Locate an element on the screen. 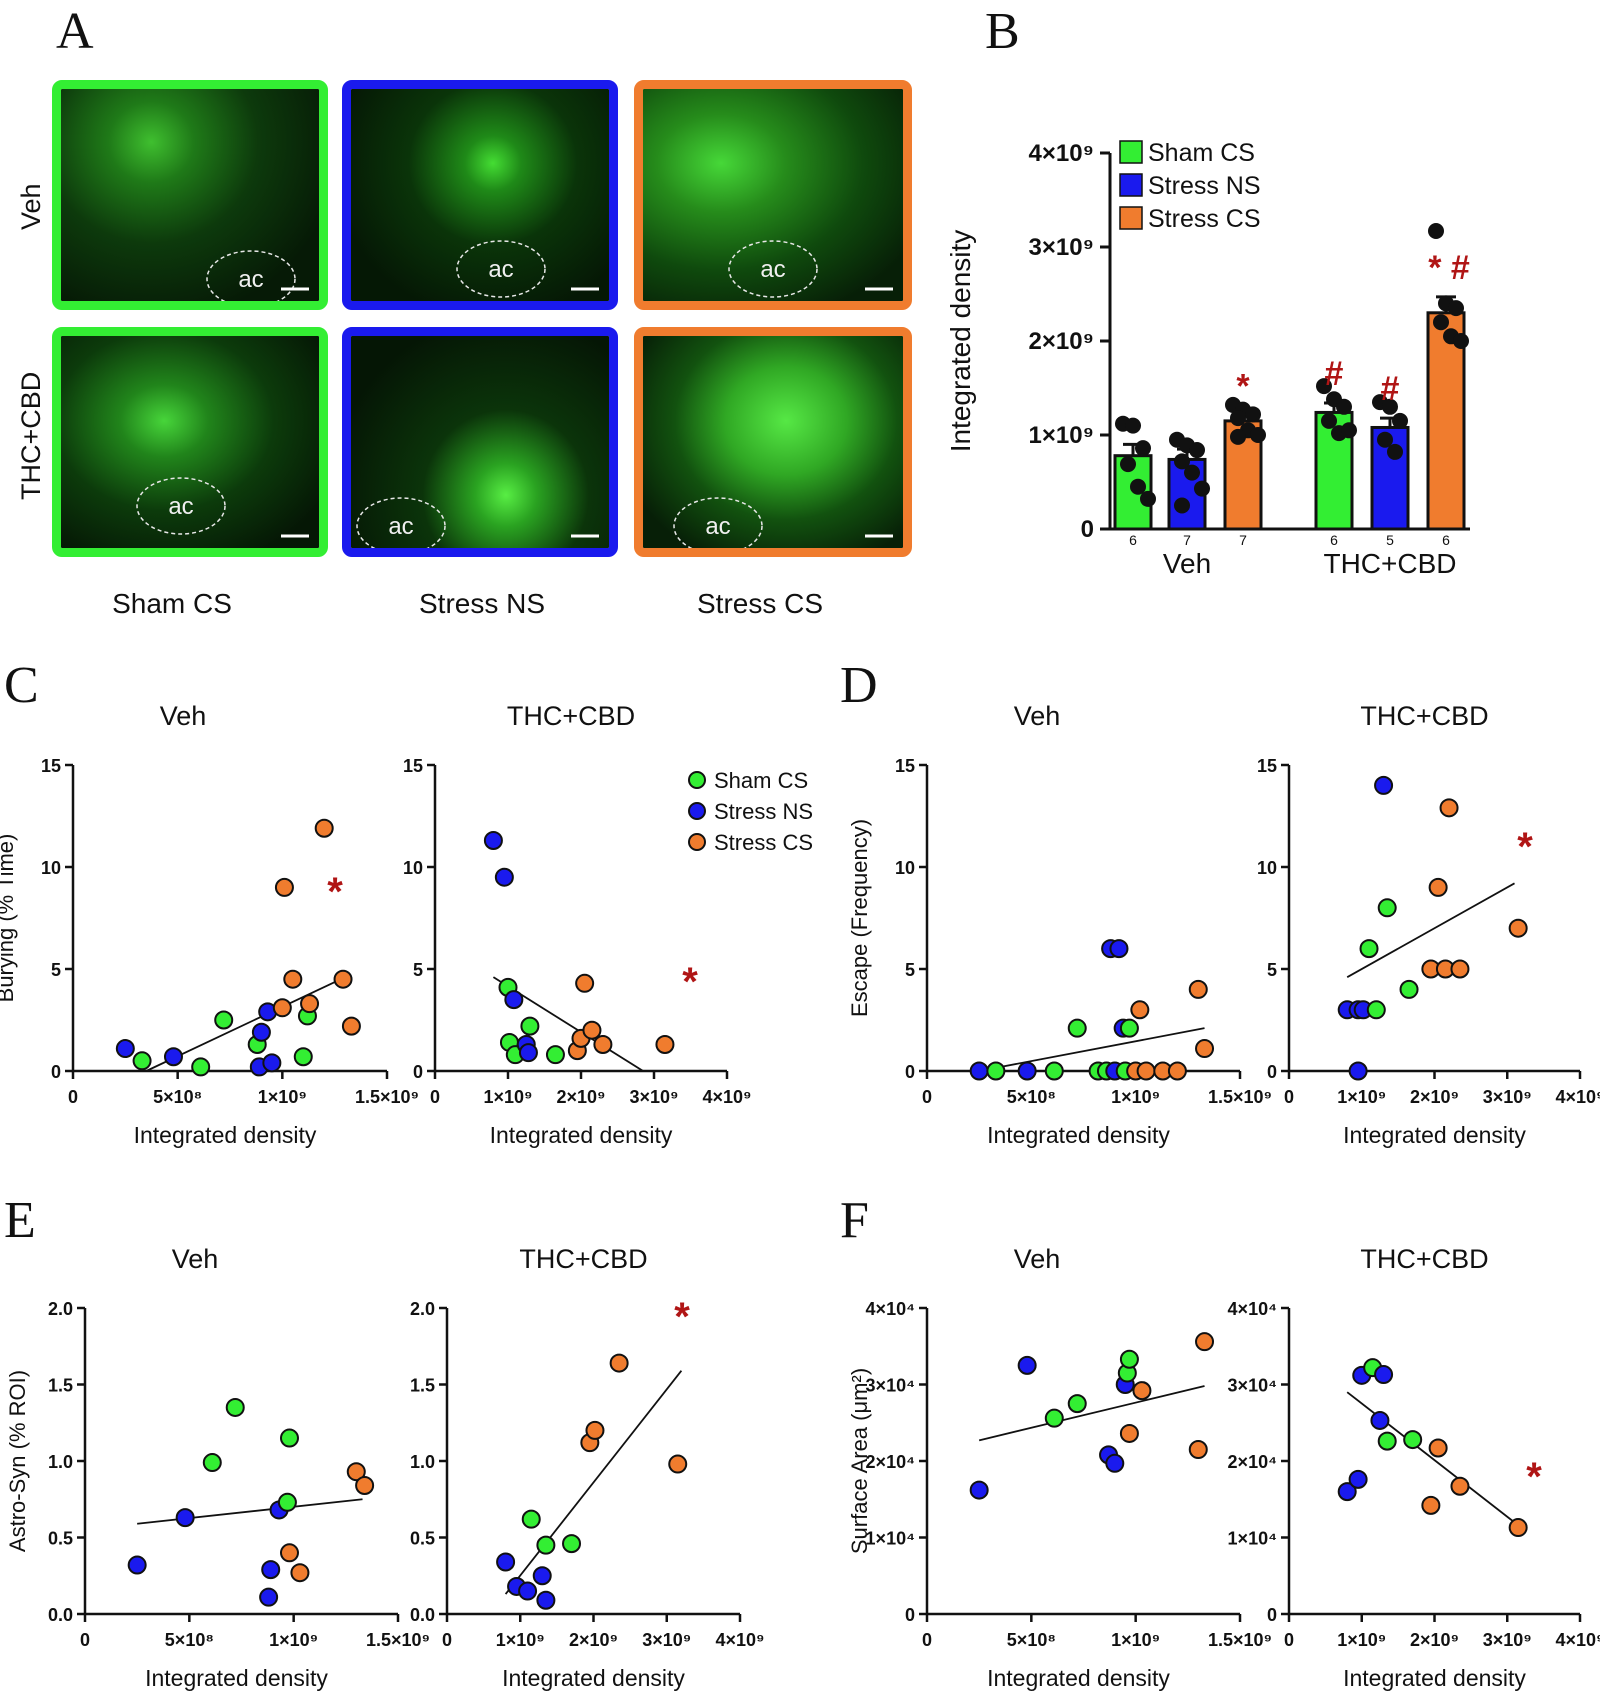  micrograph-thc-cbd-sham-cs: ac is located at coordinates (190, 442).